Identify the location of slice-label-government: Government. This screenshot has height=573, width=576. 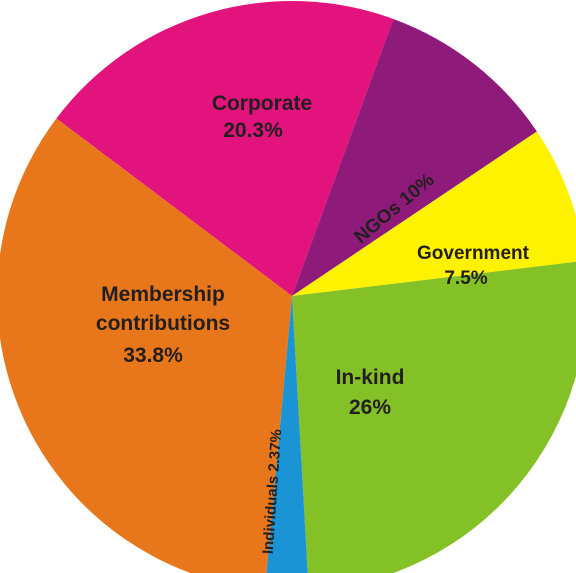
(473, 253).